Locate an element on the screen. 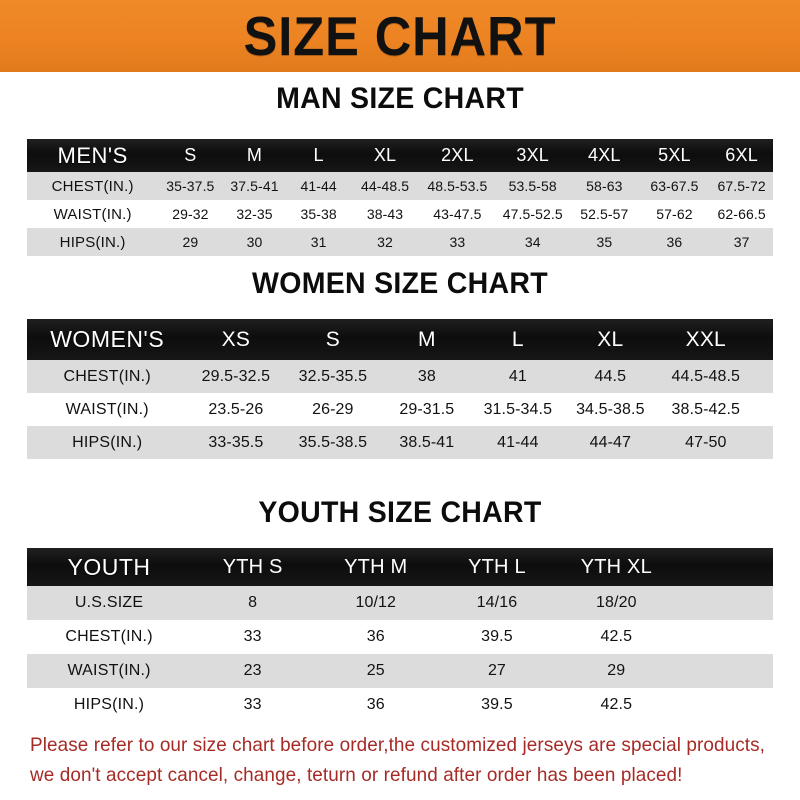  women-corner-label: WOMEN'S is located at coordinates (107, 339).